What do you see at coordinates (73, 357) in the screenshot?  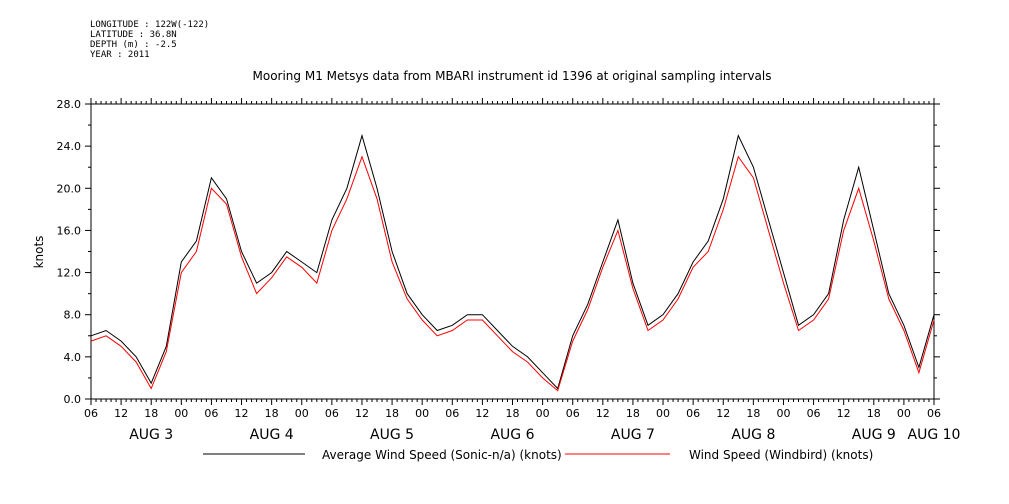 I see `y-tick-label: 4.0` at bounding box center [73, 357].